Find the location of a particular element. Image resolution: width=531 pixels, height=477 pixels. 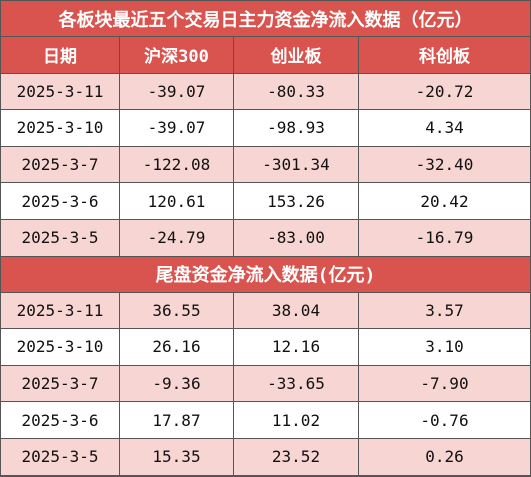

table-row: 2025-3-7 -122.08 -301.34 -32.40 is located at coordinates (265, 165).